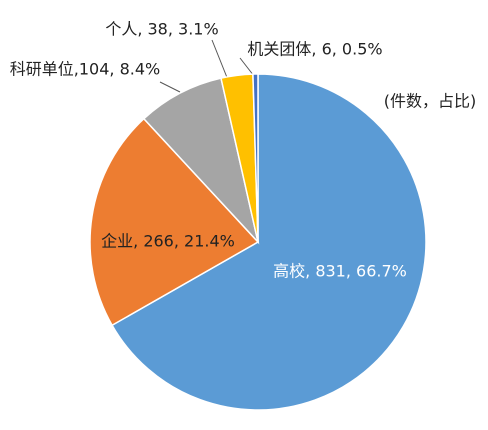 Image resolution: width=488 pixels, height=430 pixels. What do you see at coordinates (161, 29) in the screenshot?
I see `data-label: 个人, 38, 3.1%` at bounding box center [161, 29].